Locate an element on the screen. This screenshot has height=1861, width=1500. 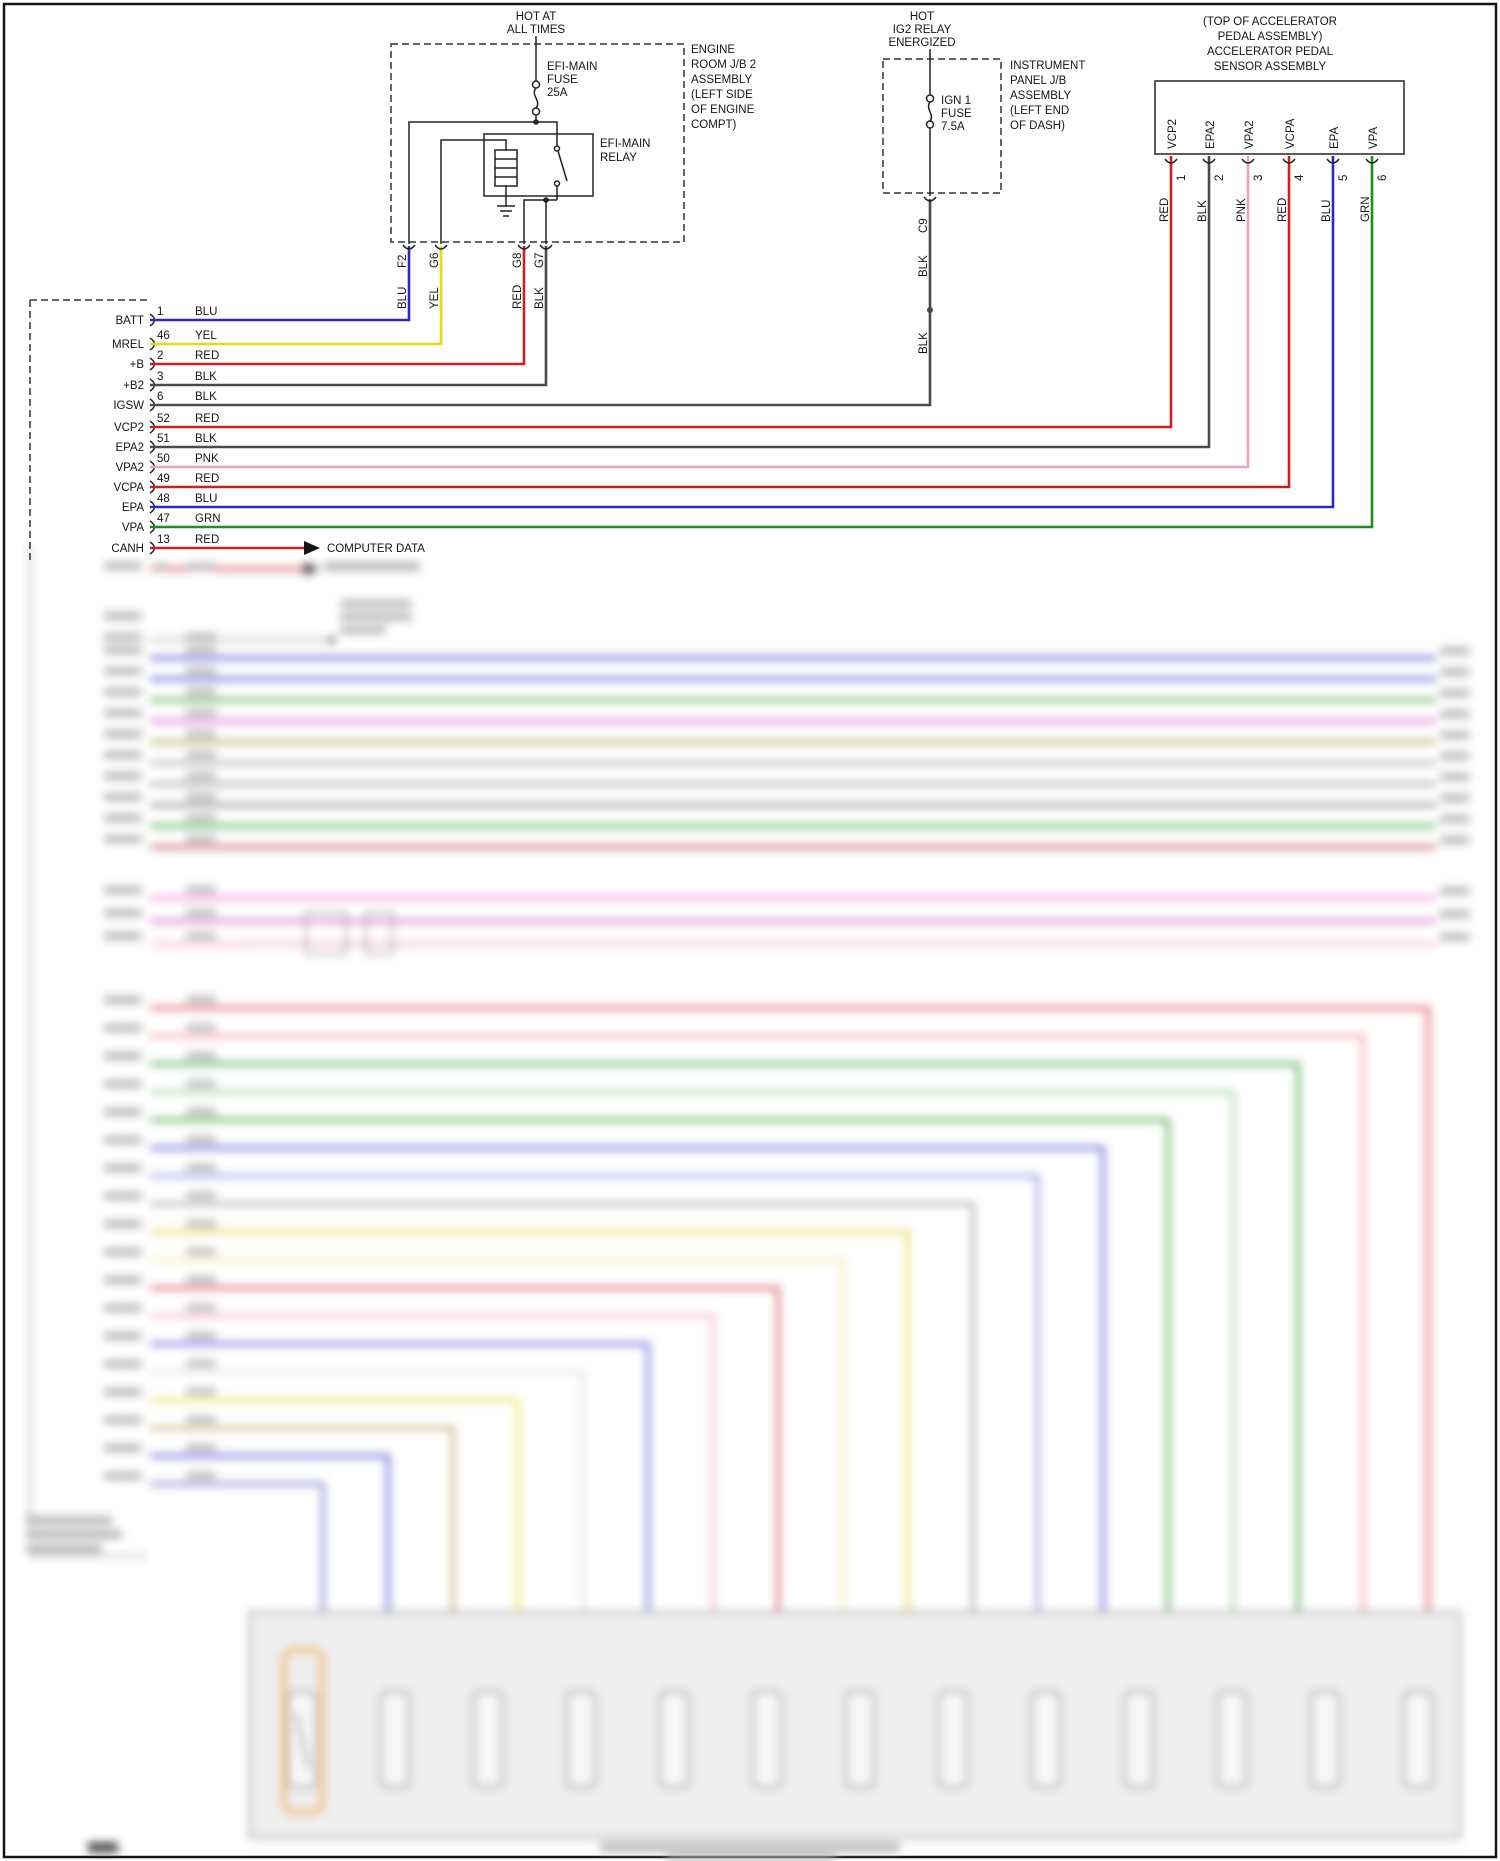
hot-ig2-relay-label: ENERGIZED is located at coordinates (921, 43).